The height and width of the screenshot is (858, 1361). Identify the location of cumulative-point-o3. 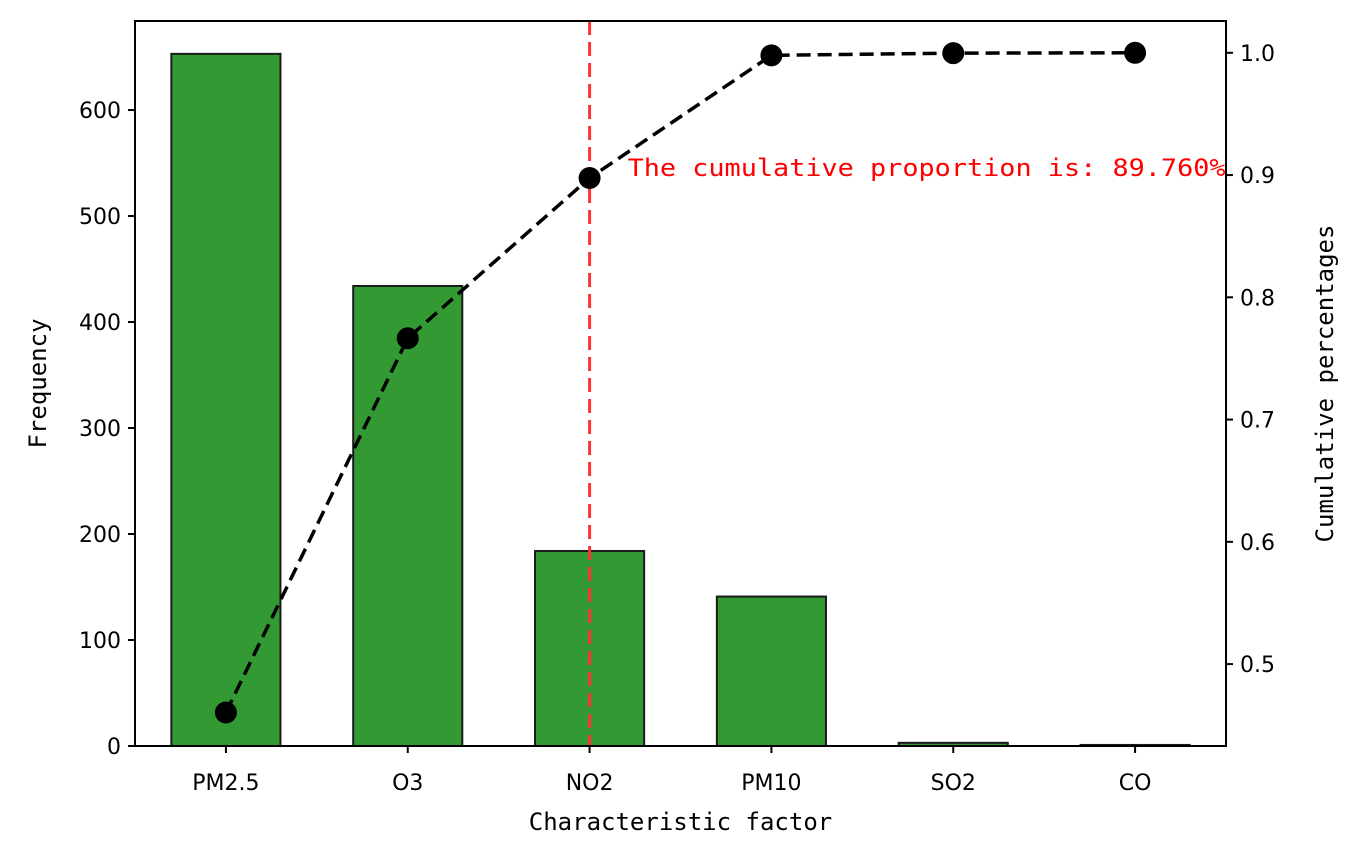
(407, 338).